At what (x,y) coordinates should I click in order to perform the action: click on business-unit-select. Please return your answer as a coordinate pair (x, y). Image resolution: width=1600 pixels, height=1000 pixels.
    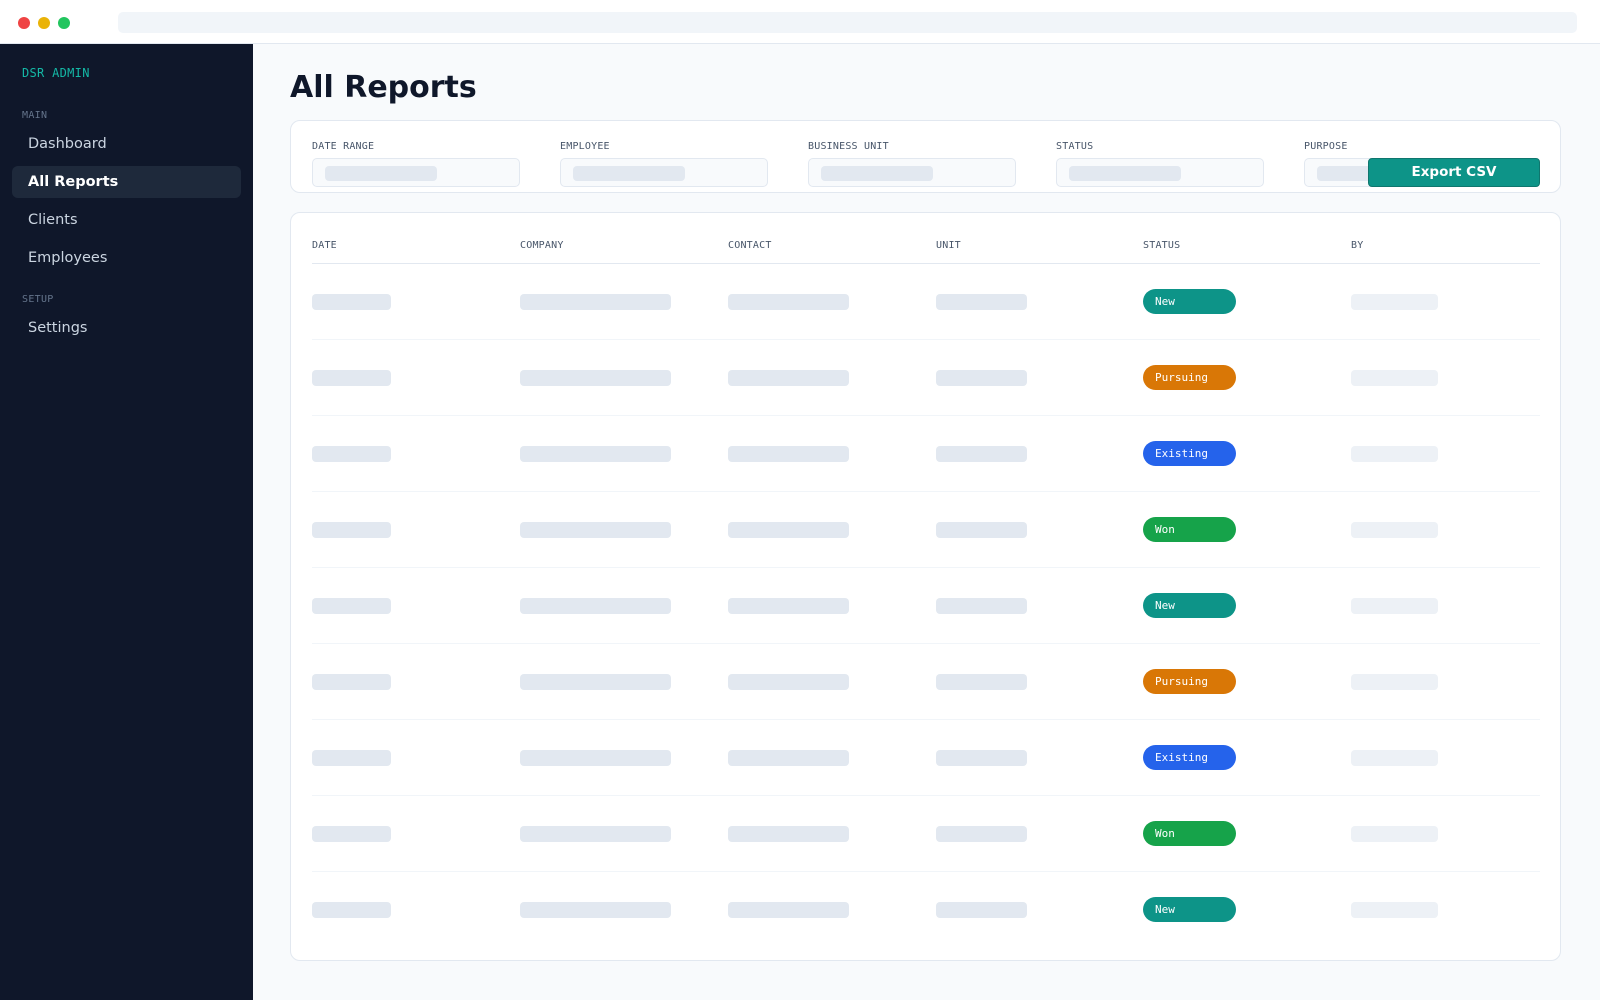
    Looking at the image, I should click on (912, 172).